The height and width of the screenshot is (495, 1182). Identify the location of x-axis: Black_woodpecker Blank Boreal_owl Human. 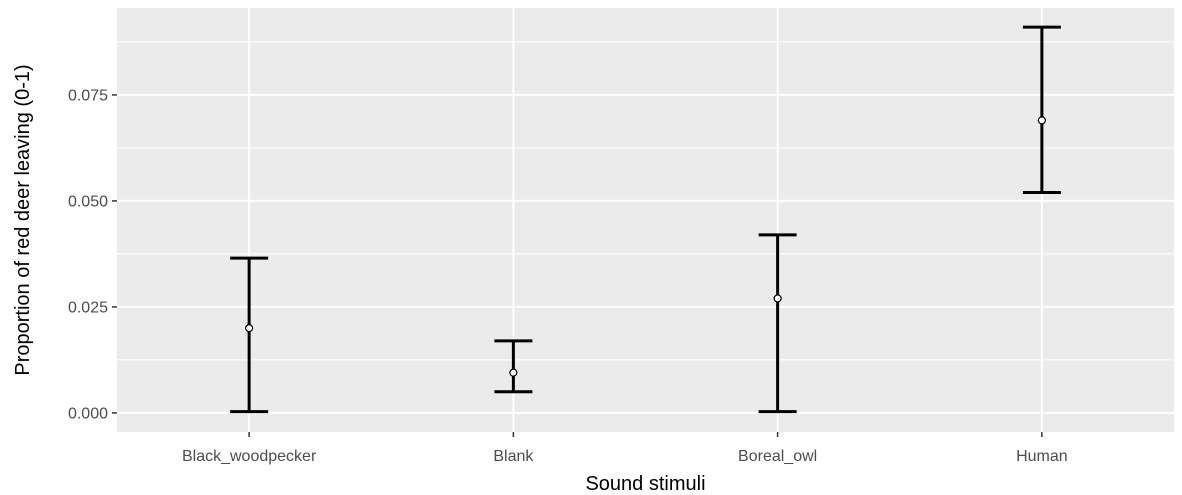
(625, 448).